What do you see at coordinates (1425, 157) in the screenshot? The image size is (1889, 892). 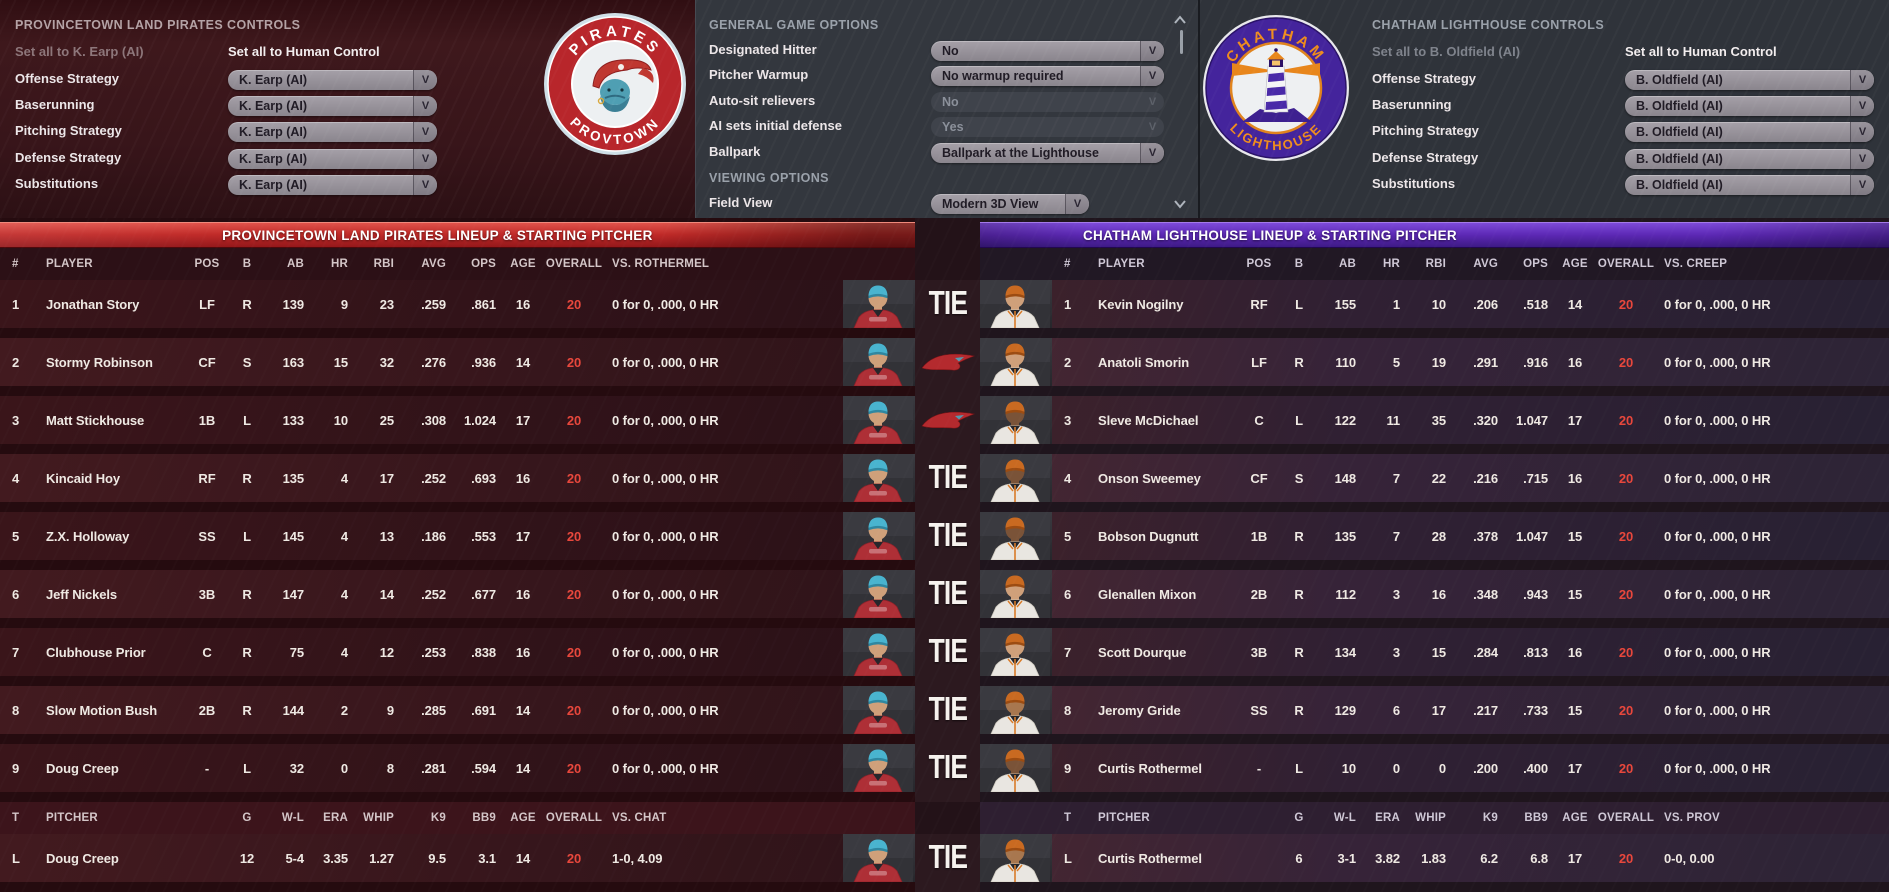 I see `control-label: Defense Strategy` at bounding box center [1425, 157].